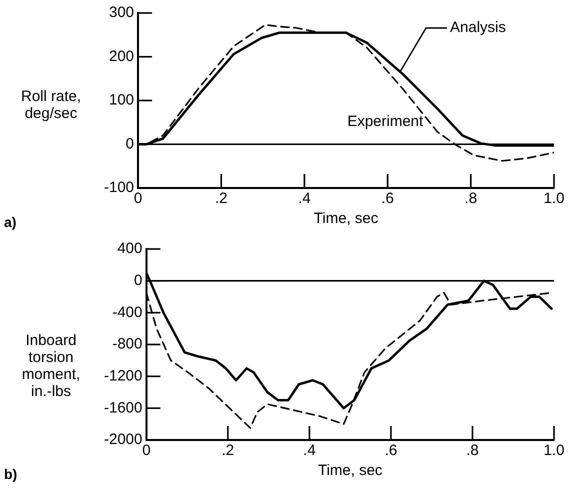 This screenshot has width=568, height=488. Describe the element at coordinates (127, 344) in the screenshot. I see `y-tick-label: -800` at that location.